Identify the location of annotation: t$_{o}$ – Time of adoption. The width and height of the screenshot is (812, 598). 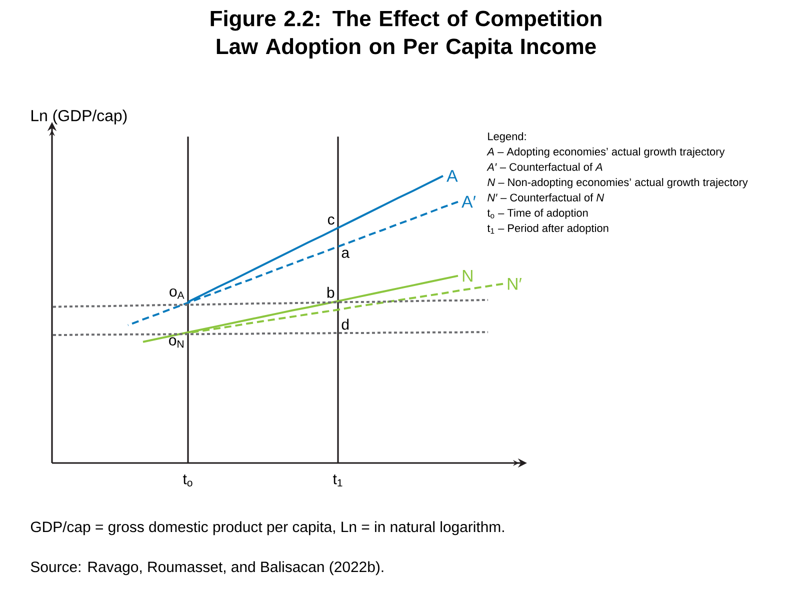
(537, 213).